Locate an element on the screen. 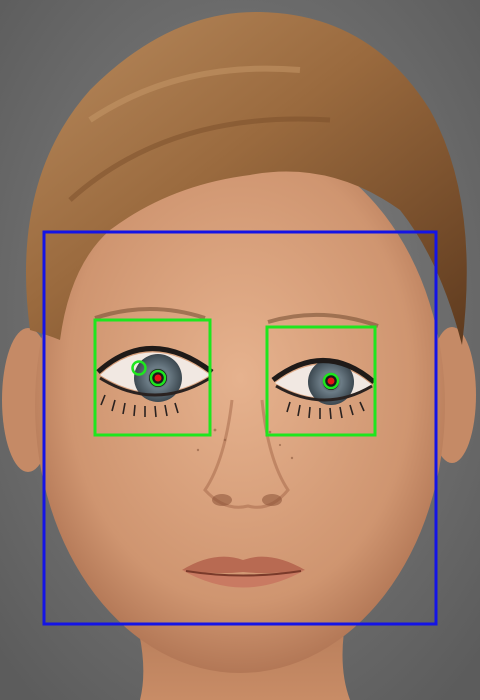 Image resolution: width=480 pixels, height=700 pixels. left-eye-bounding-box is located at coordinates (152, 377).